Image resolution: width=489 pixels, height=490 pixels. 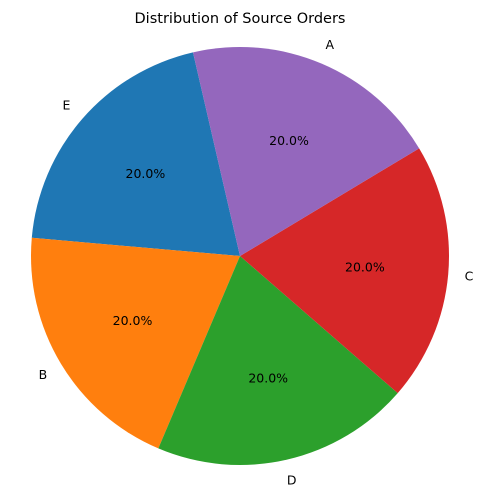 What do you see at coordinates (365, 266) in the screenshot?
I see `slice-percent-c: 20.0%` at bounding box center [365, 266].